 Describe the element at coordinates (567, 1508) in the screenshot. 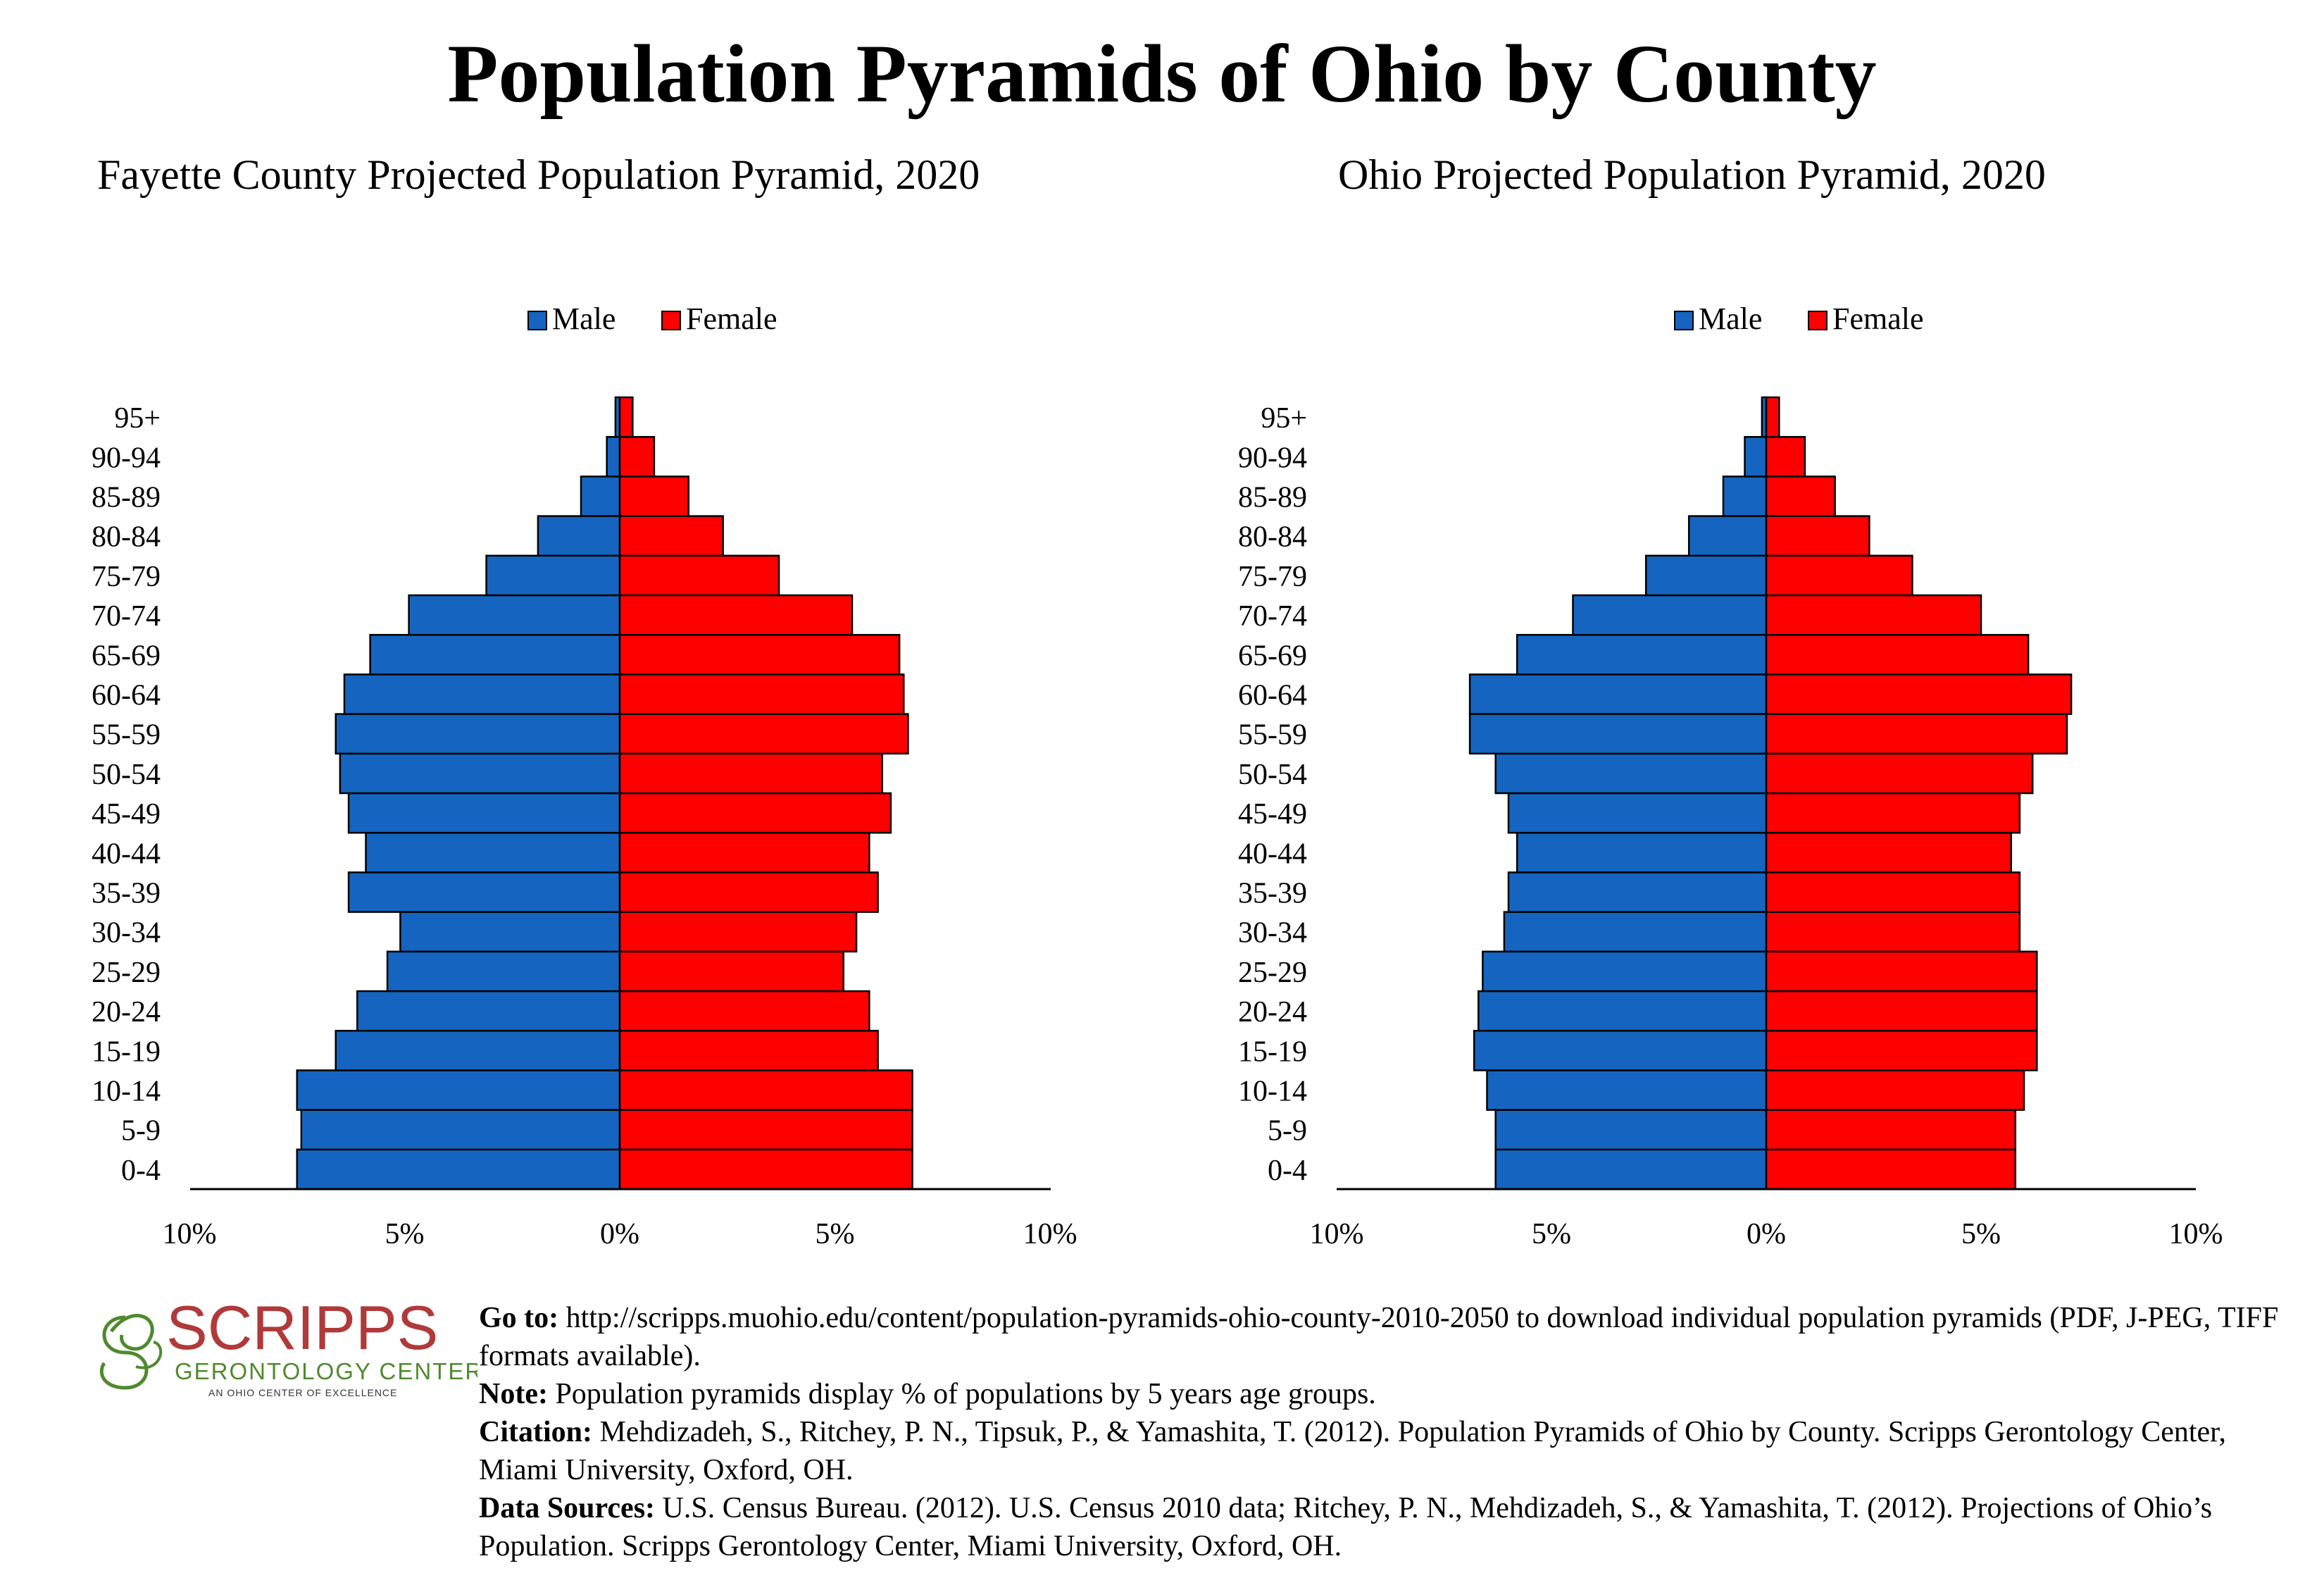

I see `sources-label: Data Sources:` at that location.